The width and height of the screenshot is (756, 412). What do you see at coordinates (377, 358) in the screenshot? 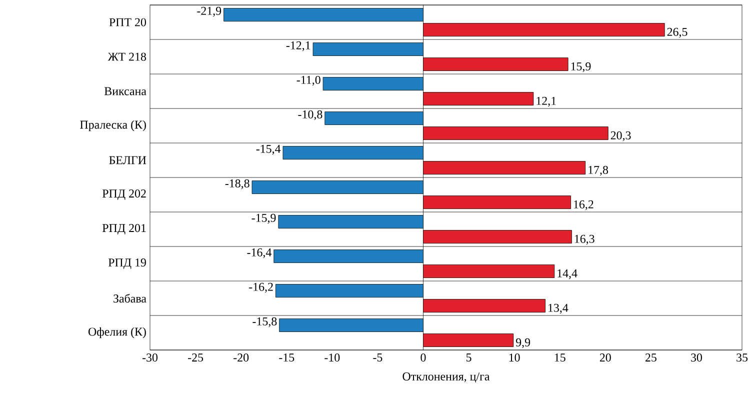
I see `x-tick-label: -5` at bounding box center [377, 358].